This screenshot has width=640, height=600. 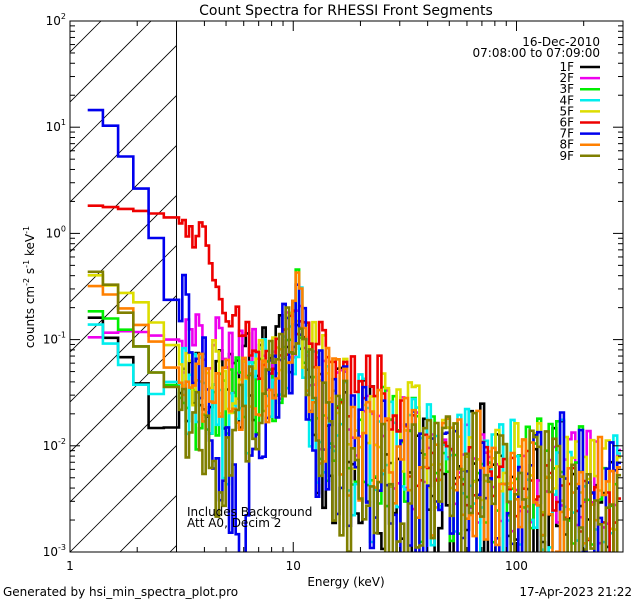 I want to click on date-label: 16-Dec-2010, so click(x=561, y=42).